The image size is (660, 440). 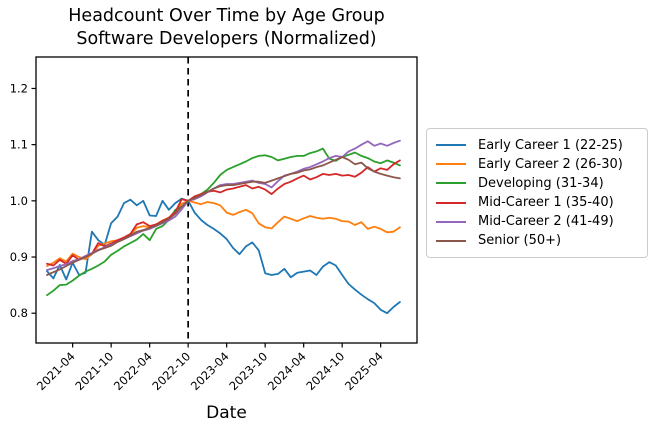 I want to click on x-tick-label: 2025-04, so click(x=364, y=371).